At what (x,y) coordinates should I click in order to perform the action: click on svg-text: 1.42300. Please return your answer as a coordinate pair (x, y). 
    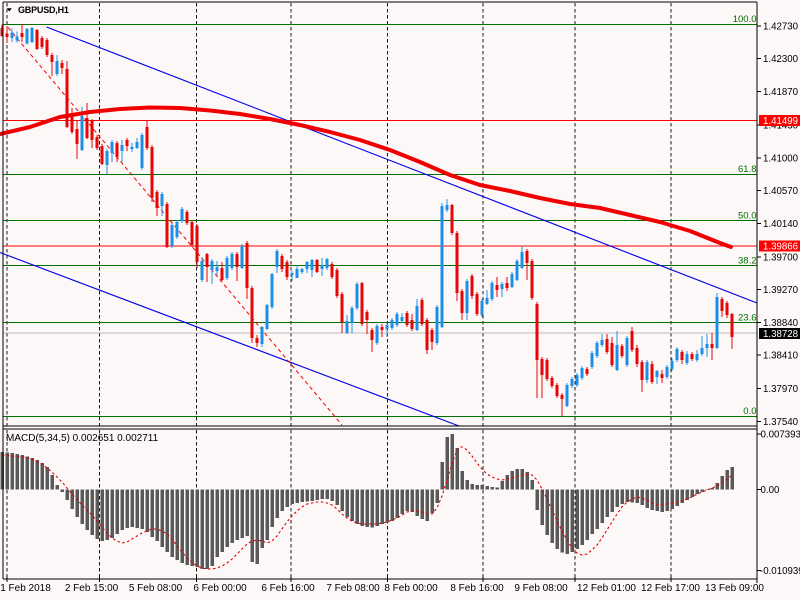
    Looking at the image, I should click on (781, 59).